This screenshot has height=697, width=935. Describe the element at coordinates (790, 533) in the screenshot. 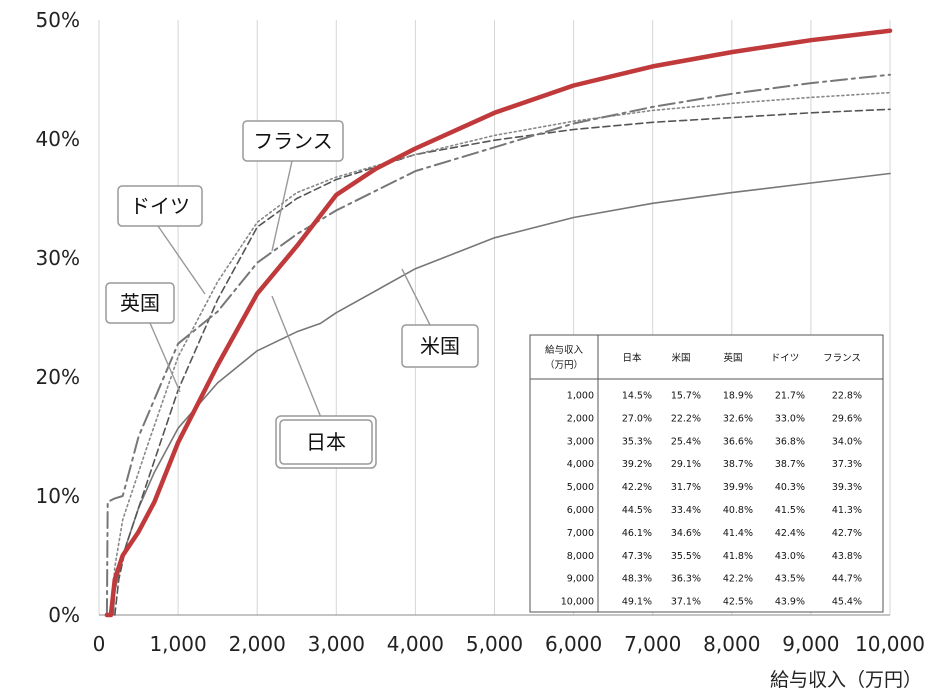

I see `table-cell: 42.4%` at that location.